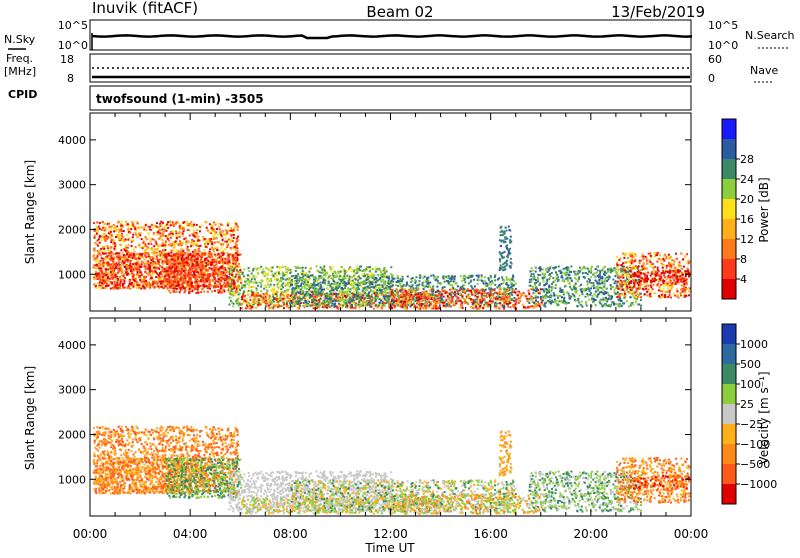 The image size is (800, 558). What do you see at coordinates (180, 99) in the screenshot?
I see `cpid-value: twofsound (1-min) -3505` at bounding box center [180, 99].